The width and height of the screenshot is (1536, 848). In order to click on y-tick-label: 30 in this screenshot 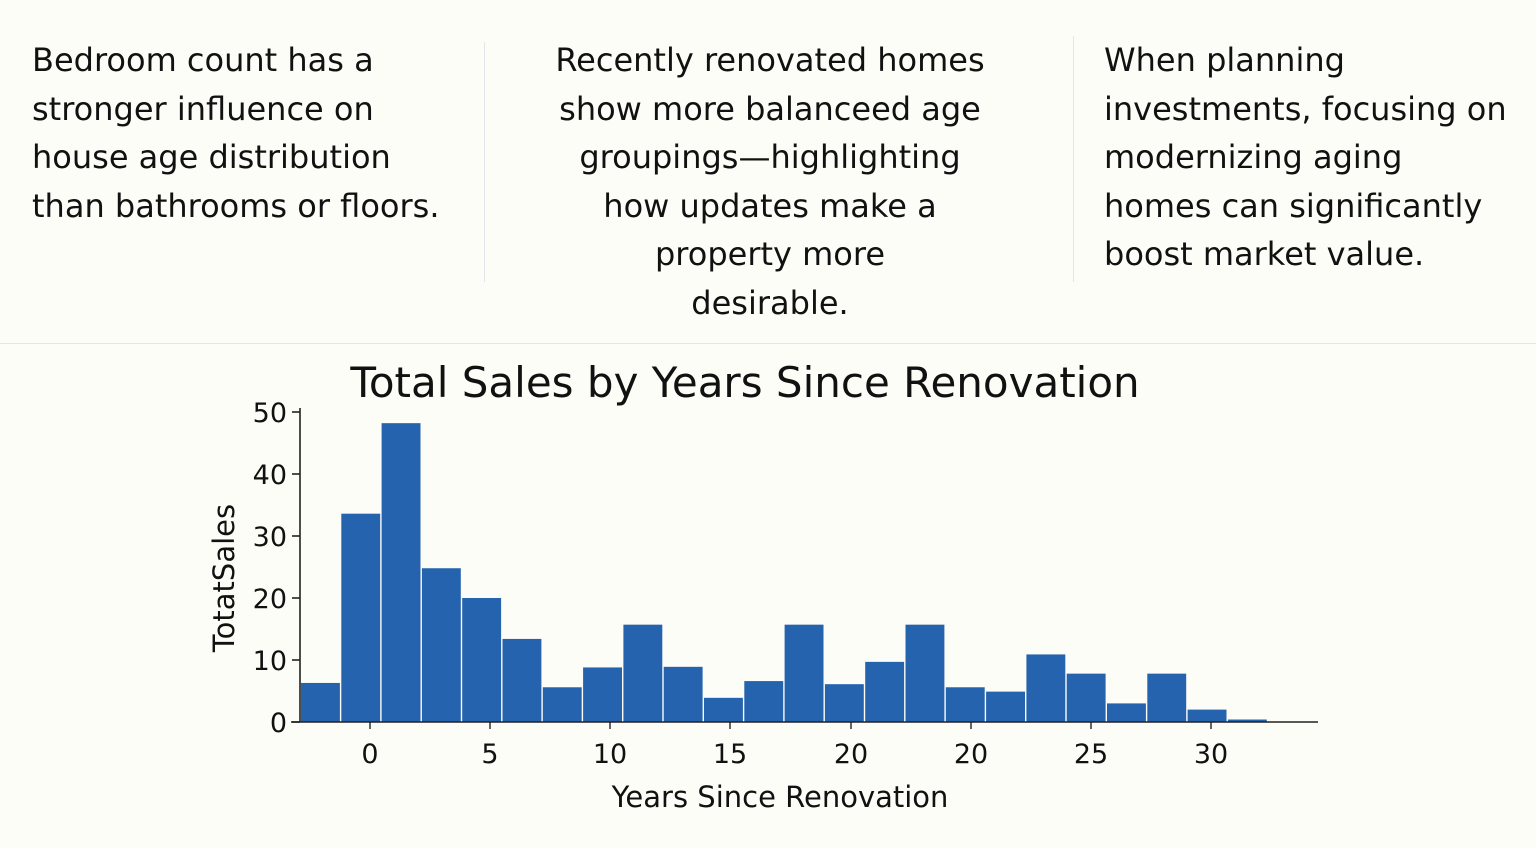, I will do `click(270, 537)`.